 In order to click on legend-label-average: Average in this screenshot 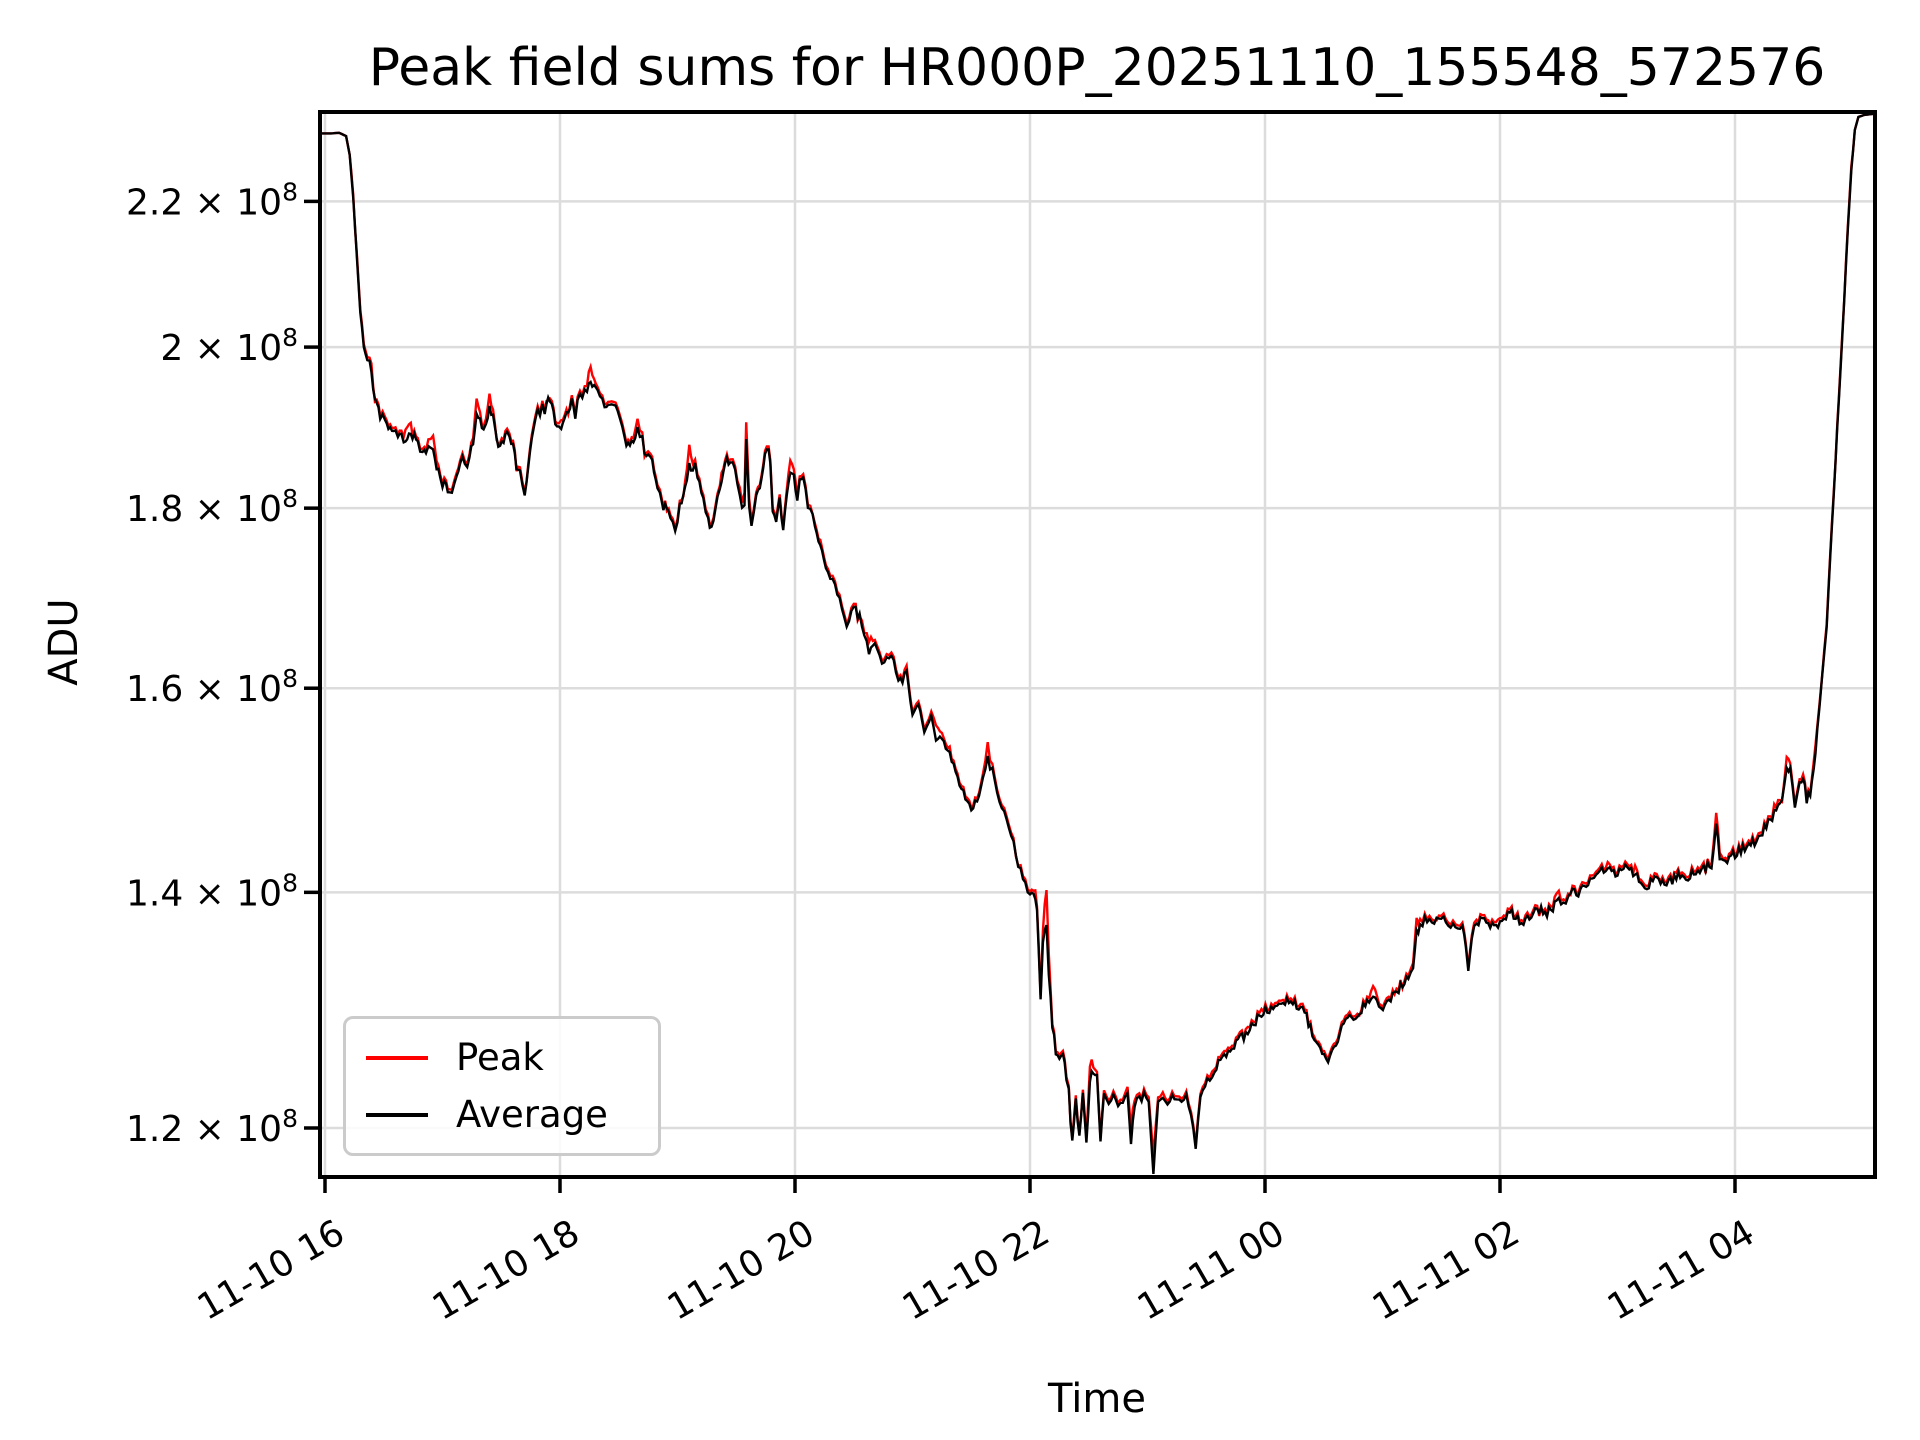, I will do `click(532, 1114)`.